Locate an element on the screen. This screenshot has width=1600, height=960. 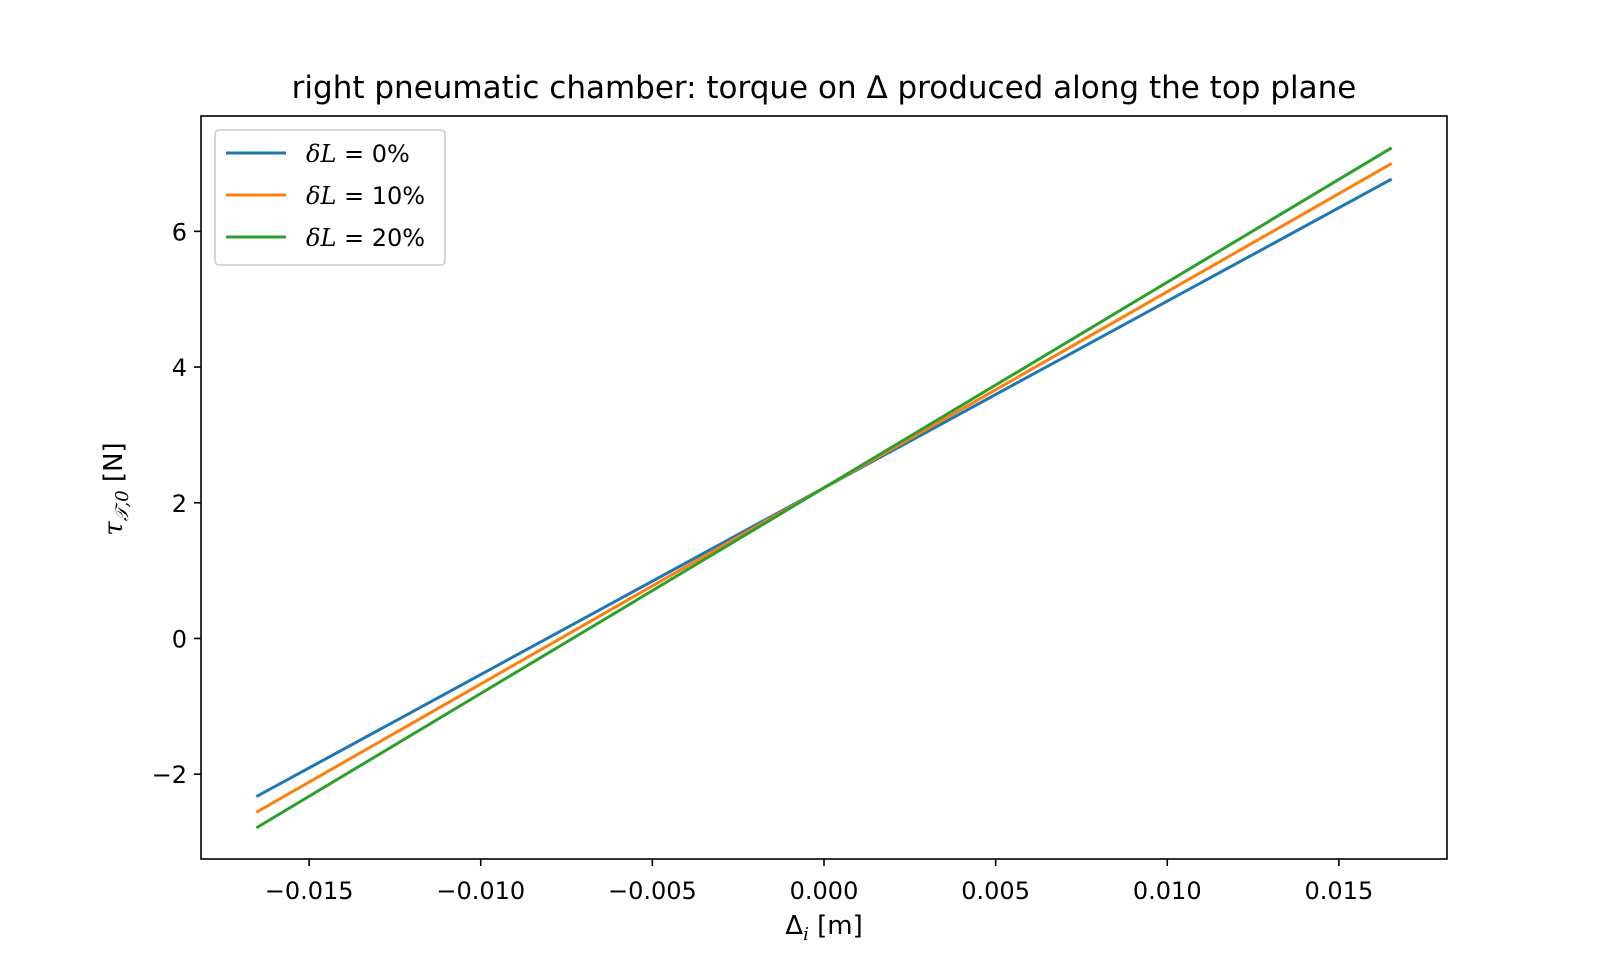
x-tick-label: −0.015 is located at coordinates (309, 891).